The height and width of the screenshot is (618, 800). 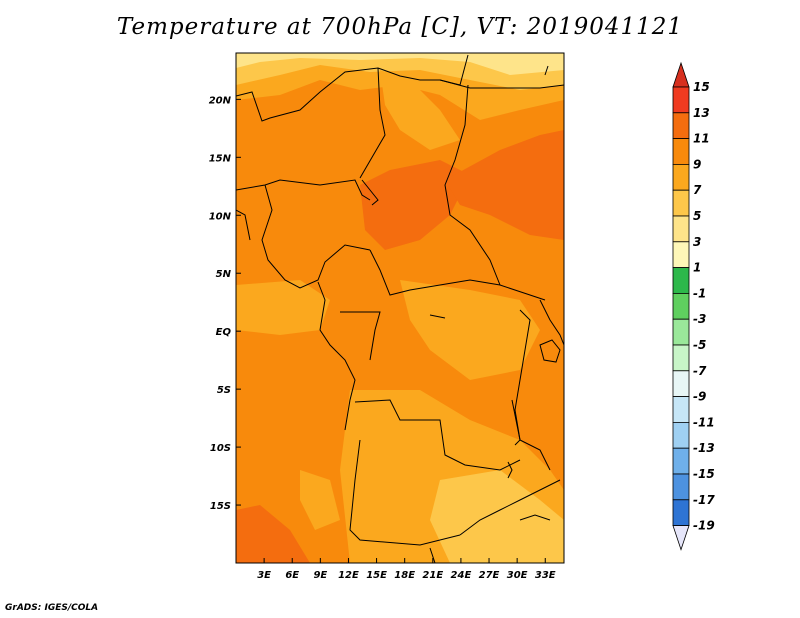 What do you see at coordinates (550, 351) in the screenshot?
I see `lake-victoria` at bounding box center [550, 351].